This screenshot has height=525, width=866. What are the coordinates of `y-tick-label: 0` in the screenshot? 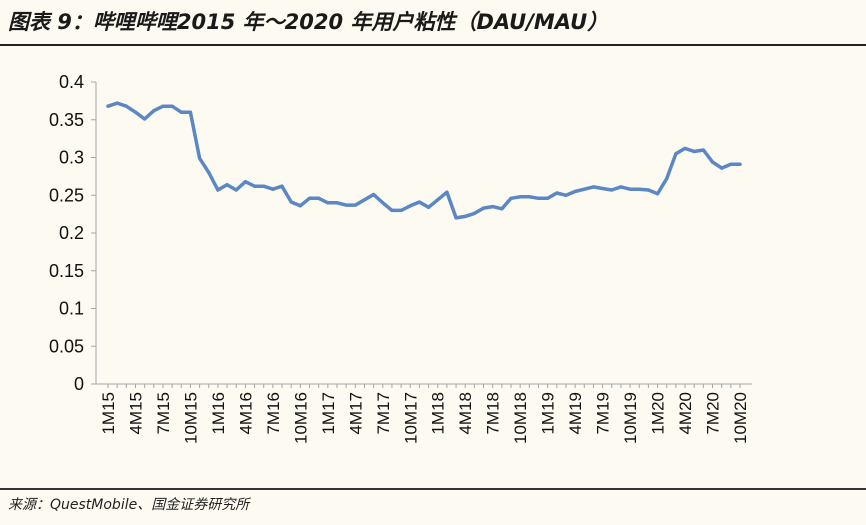 It's located at (79, 384).